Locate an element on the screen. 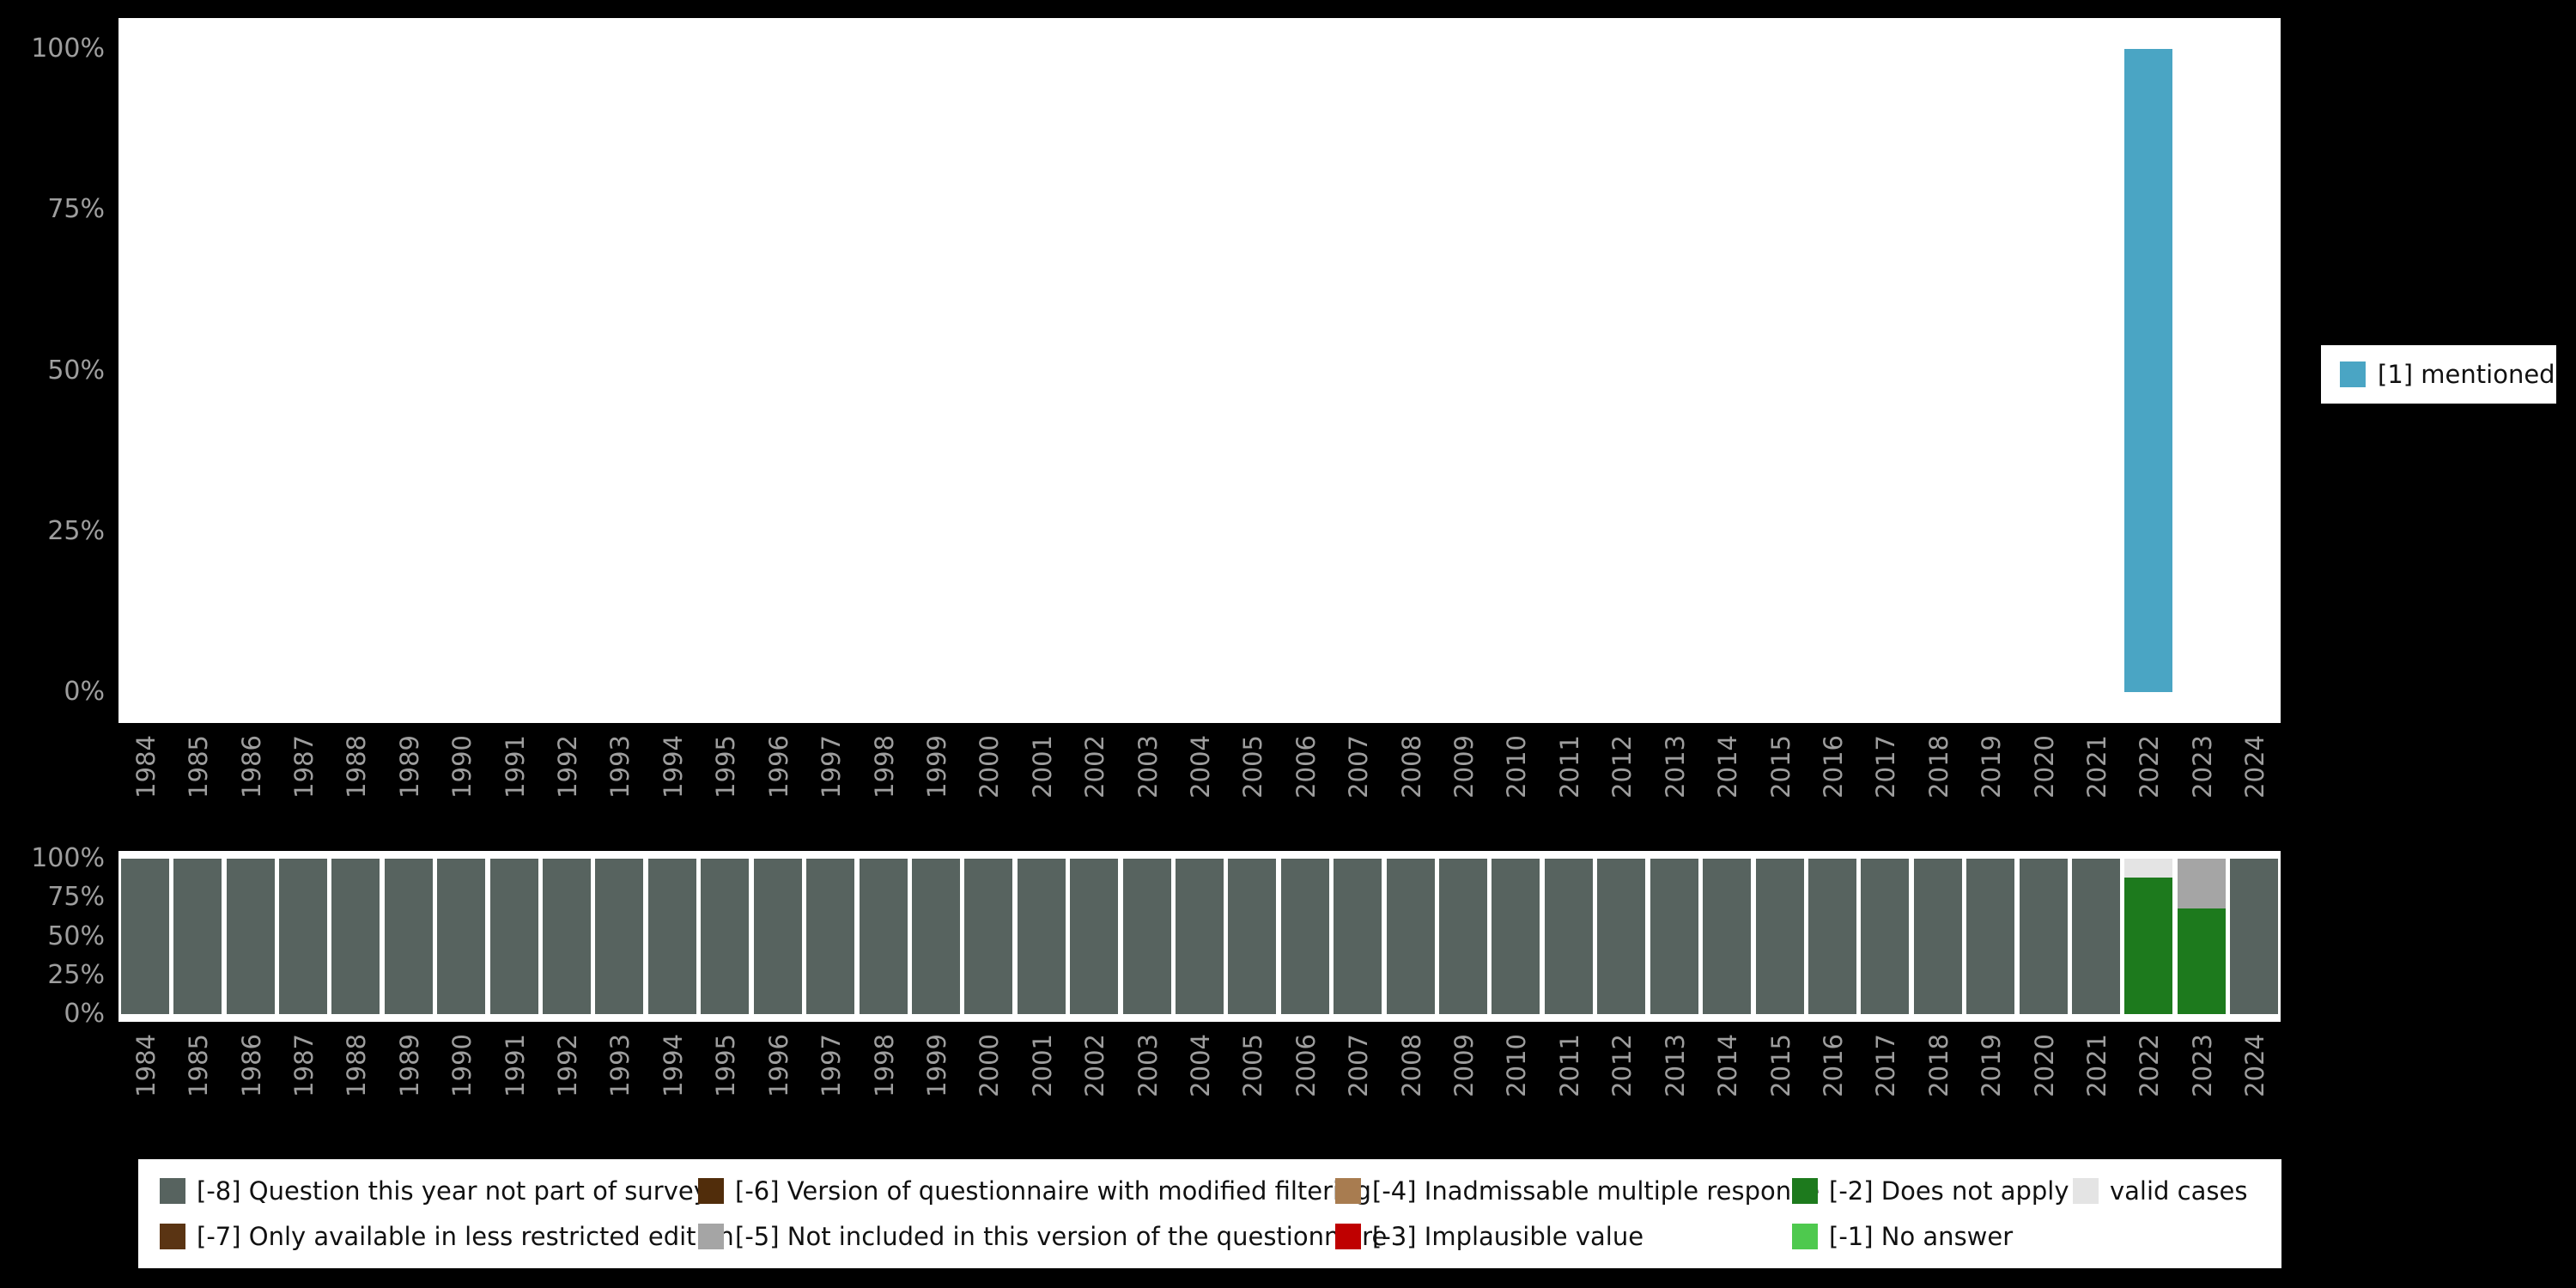 Image resolution: width=2576 pixels, height=1288 pixels. x-axis-year-label: 2019 is located at coordinates (1992, 1065).